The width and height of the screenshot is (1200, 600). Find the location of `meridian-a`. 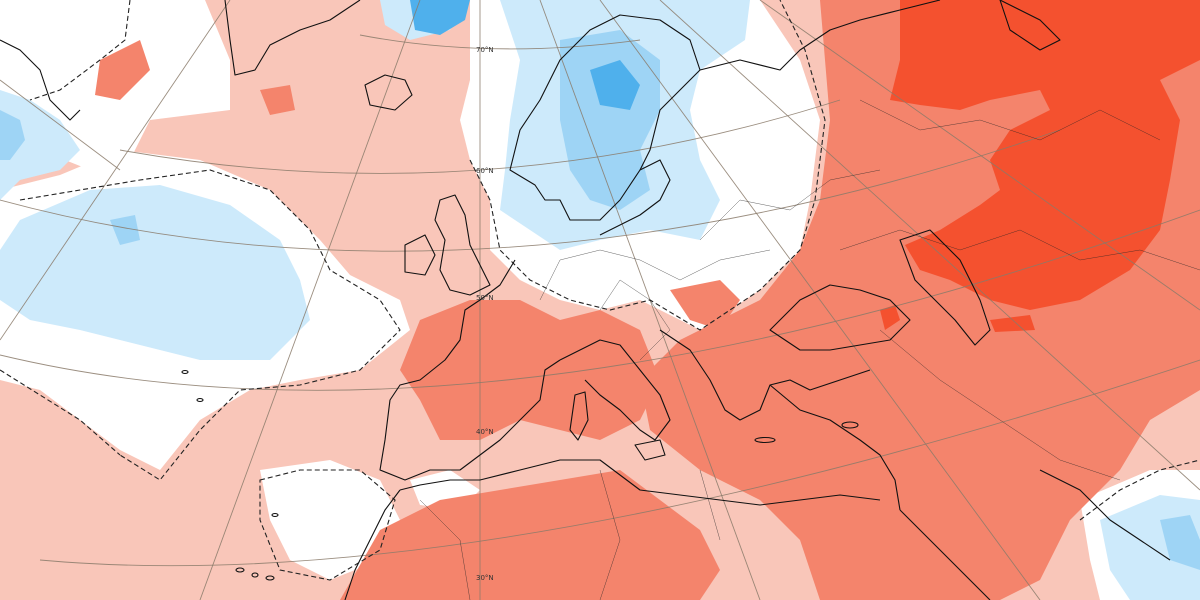

meridian-a is located at coordinates (115, 170).